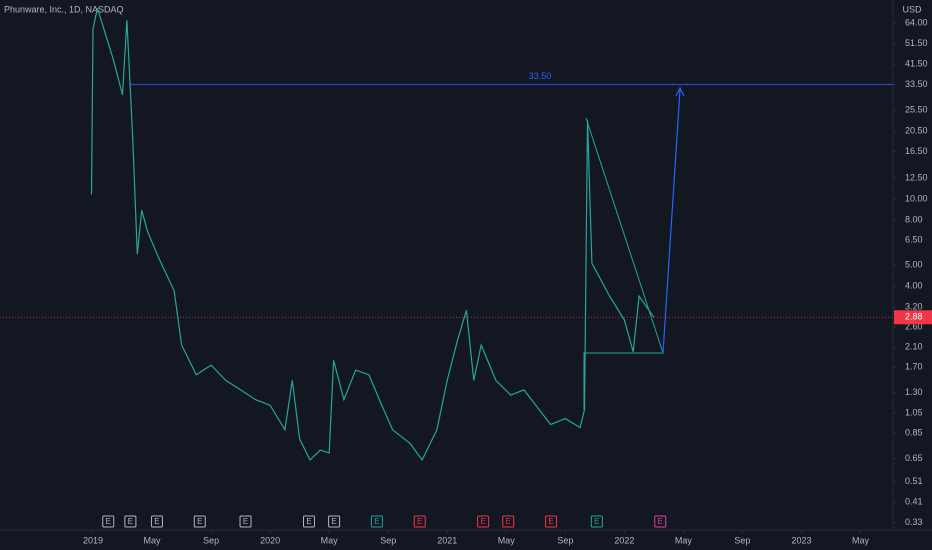 The width and height of the screenshot is (932, 550). What do you see at coordinates (623, 263) in the screenshot?
I see `triangle-drawing` at bounding box center [623, 263].